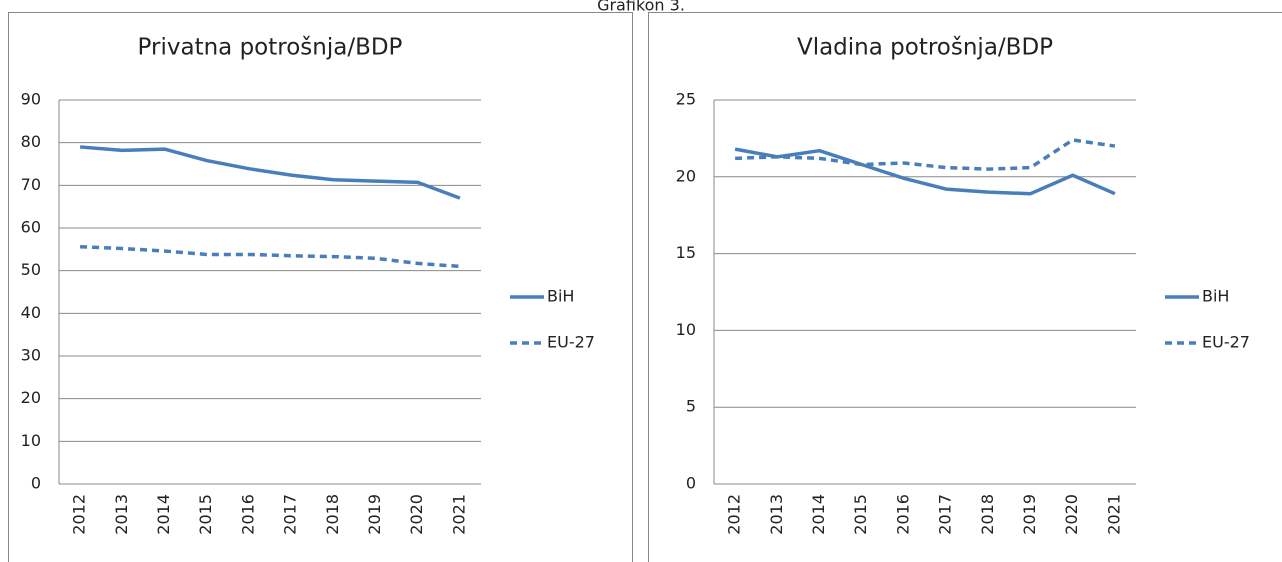  What do you see at coordinates (31, 312) in the screenshot?
I see `y-tick-label: 40` at bounding box center [31, 312].